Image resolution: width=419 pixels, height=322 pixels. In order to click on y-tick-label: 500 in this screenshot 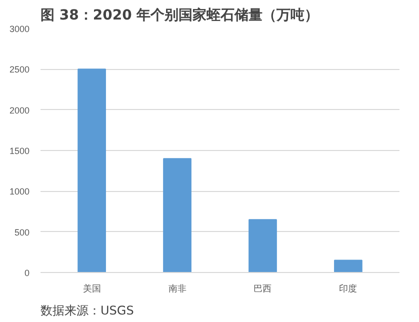, I will do `click(22, 232)`.